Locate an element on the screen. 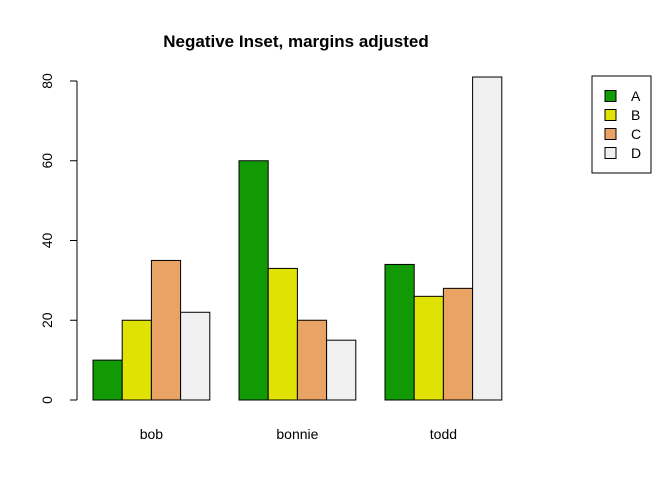 Image resolution: width=672 pixels, height=480 pixels. bar-bonnie-D is located at coordinates (341, 370).